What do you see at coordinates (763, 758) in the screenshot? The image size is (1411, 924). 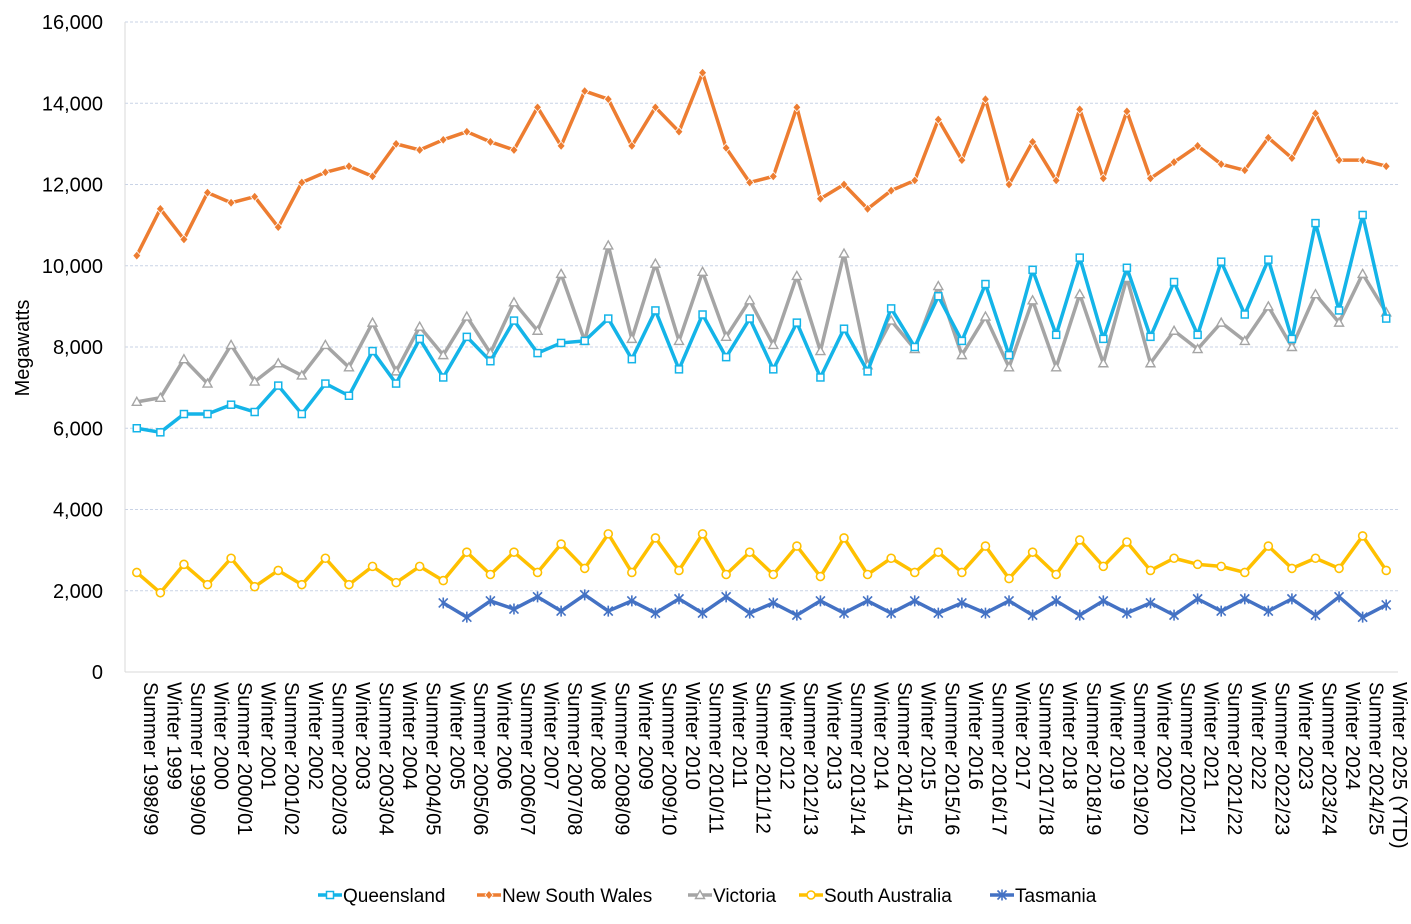 I see `x-tick-label: Summer 2011/12` at bounding box center [763, 758].